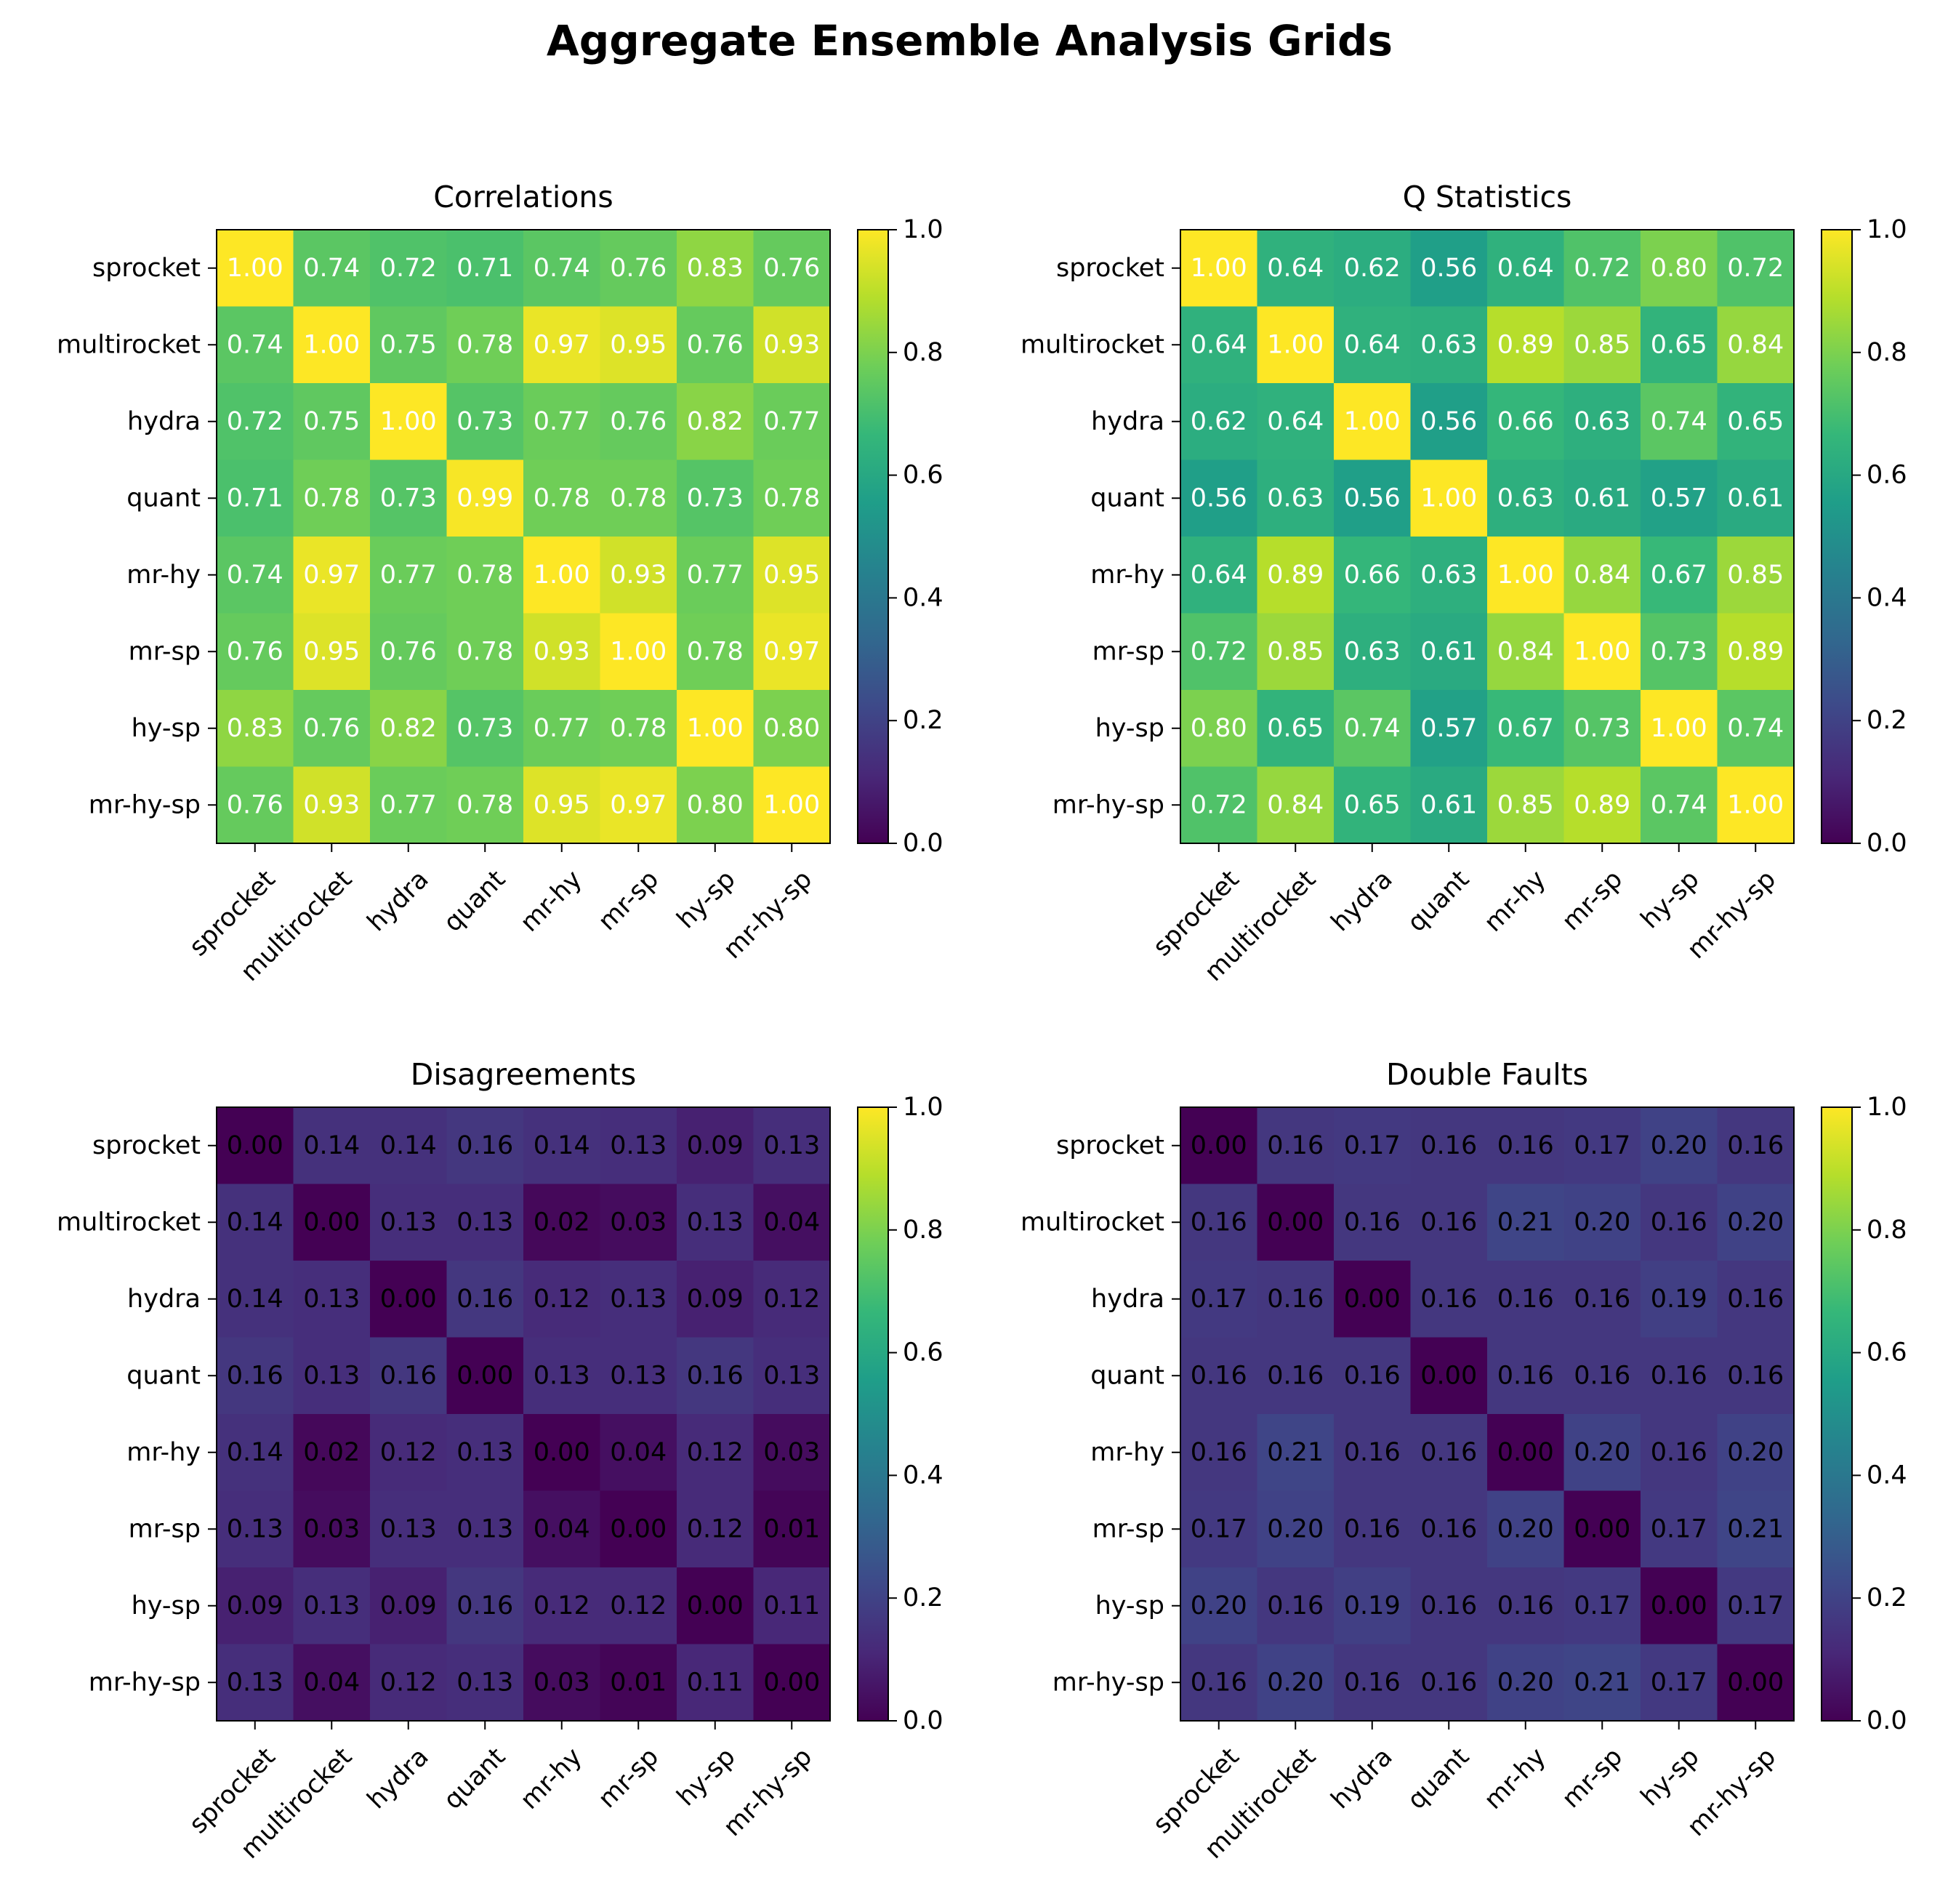 This screenshot has width=1940, height=1904. Describe the element at coordinates (1887, 475) in the screenshot. I see `colorbar-tick-label: 0.6` at that location.